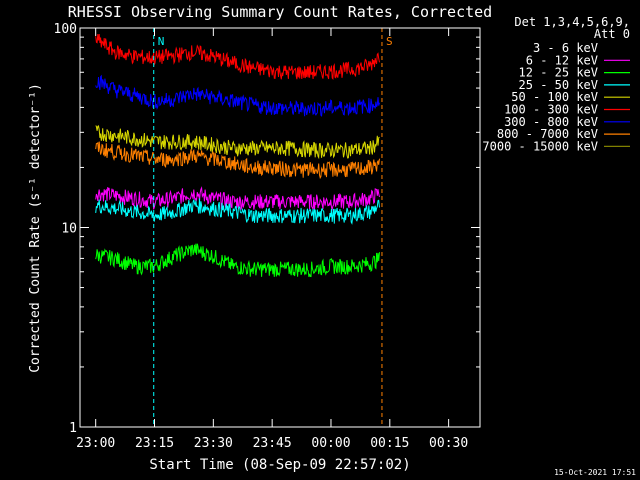  What do you see at coordinates (272, 443) in the screenshot?
I see `x-tick-label-3: 23:45` at bounding box center [272, 443].